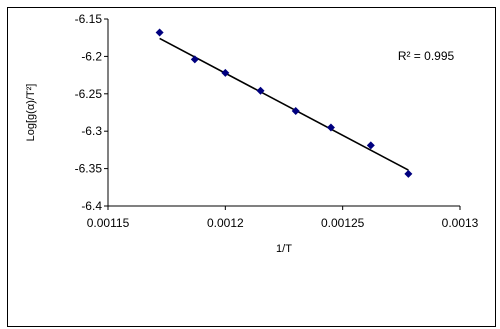 The height and width of the screenshot is (329, 500). I want to click on r-squared-label: R² = 0.995, so click(426, 56).